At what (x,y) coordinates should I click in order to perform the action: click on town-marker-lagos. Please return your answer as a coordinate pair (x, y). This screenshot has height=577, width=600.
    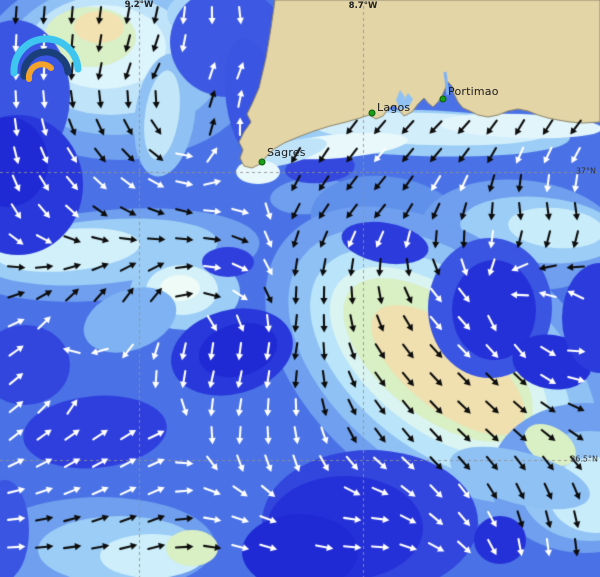
    Looking at the image, I should click on (372, 113).